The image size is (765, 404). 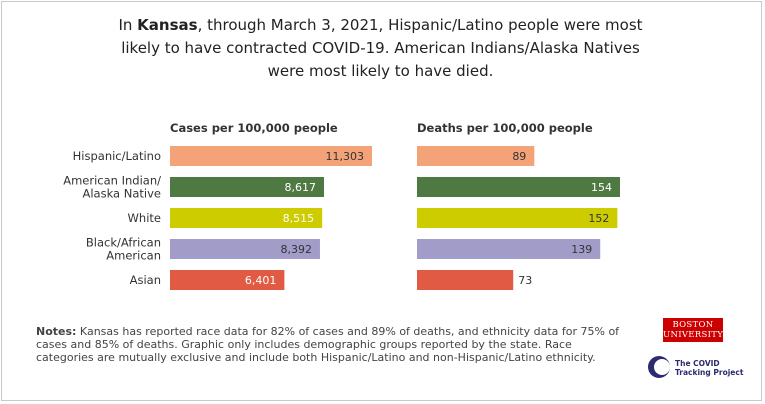 What do you see at coordinates (345, 156) in the screenshot?
I see `data-label: 11,303` at bounding box center [345, 156].